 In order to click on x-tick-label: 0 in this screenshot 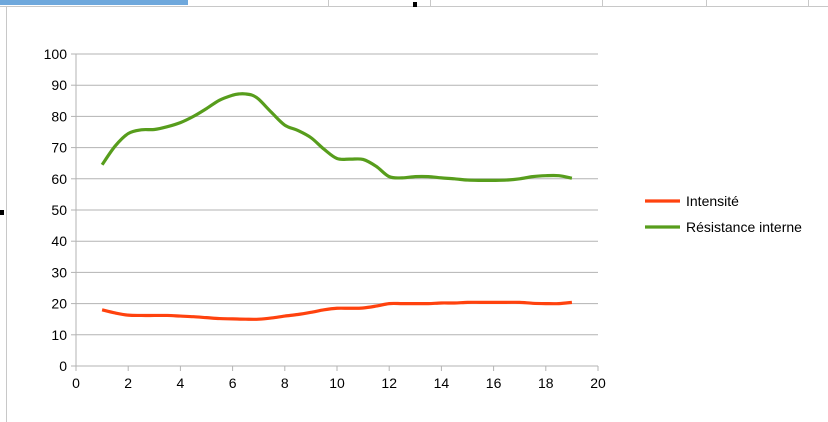, I will do `click(76, 383)`.